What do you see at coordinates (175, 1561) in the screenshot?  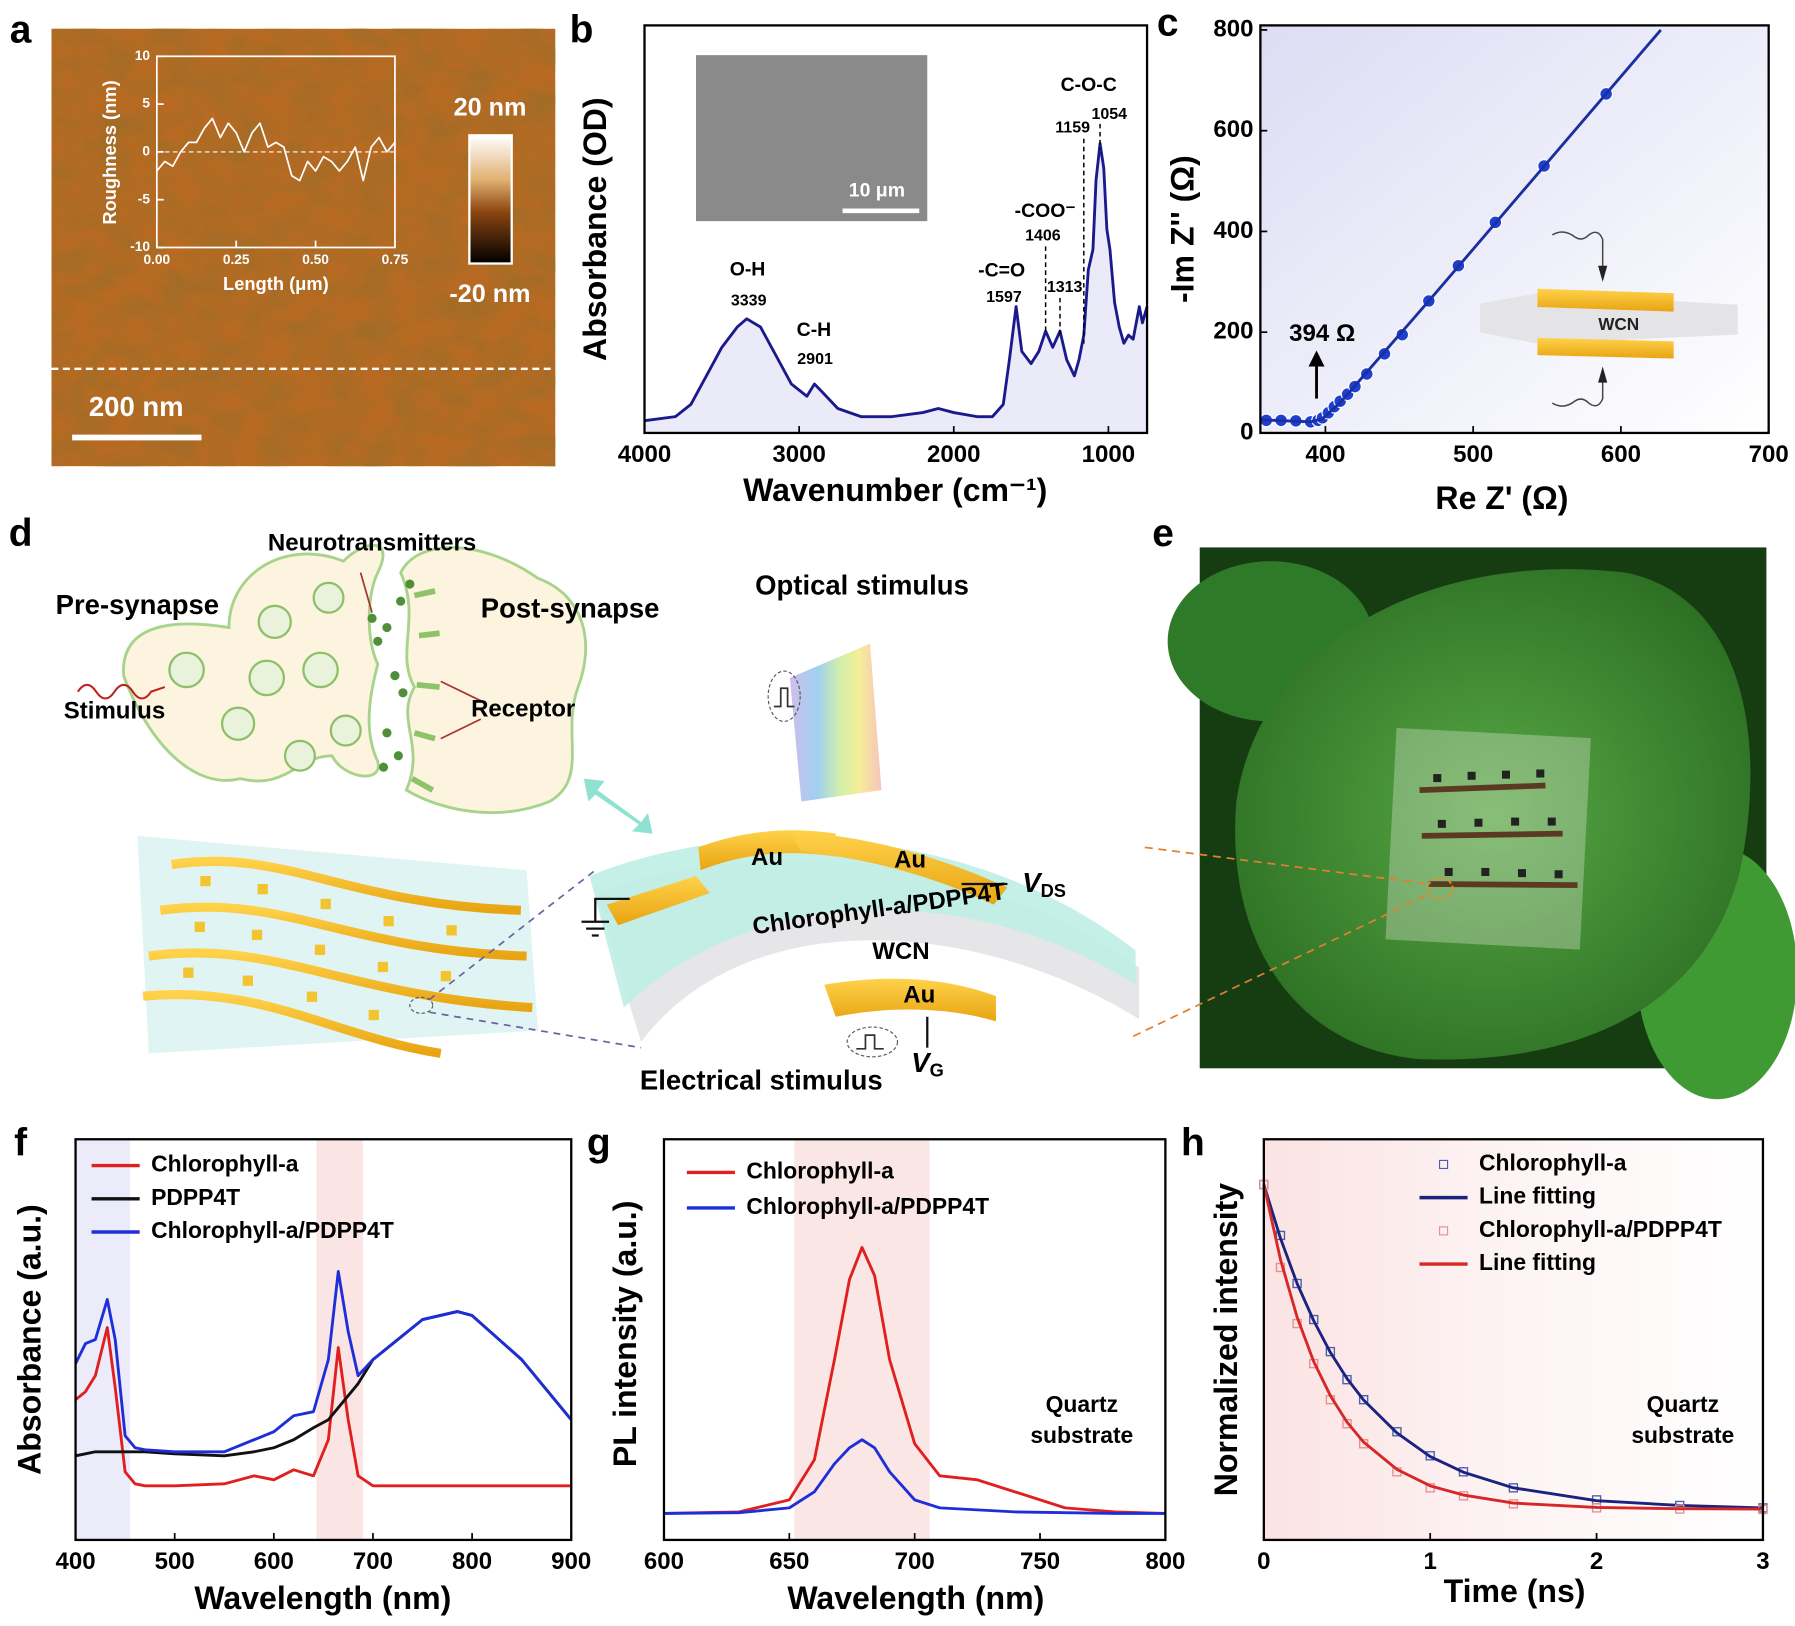 I see `x-tick-label: 500` at bounding box center [175, 1561].